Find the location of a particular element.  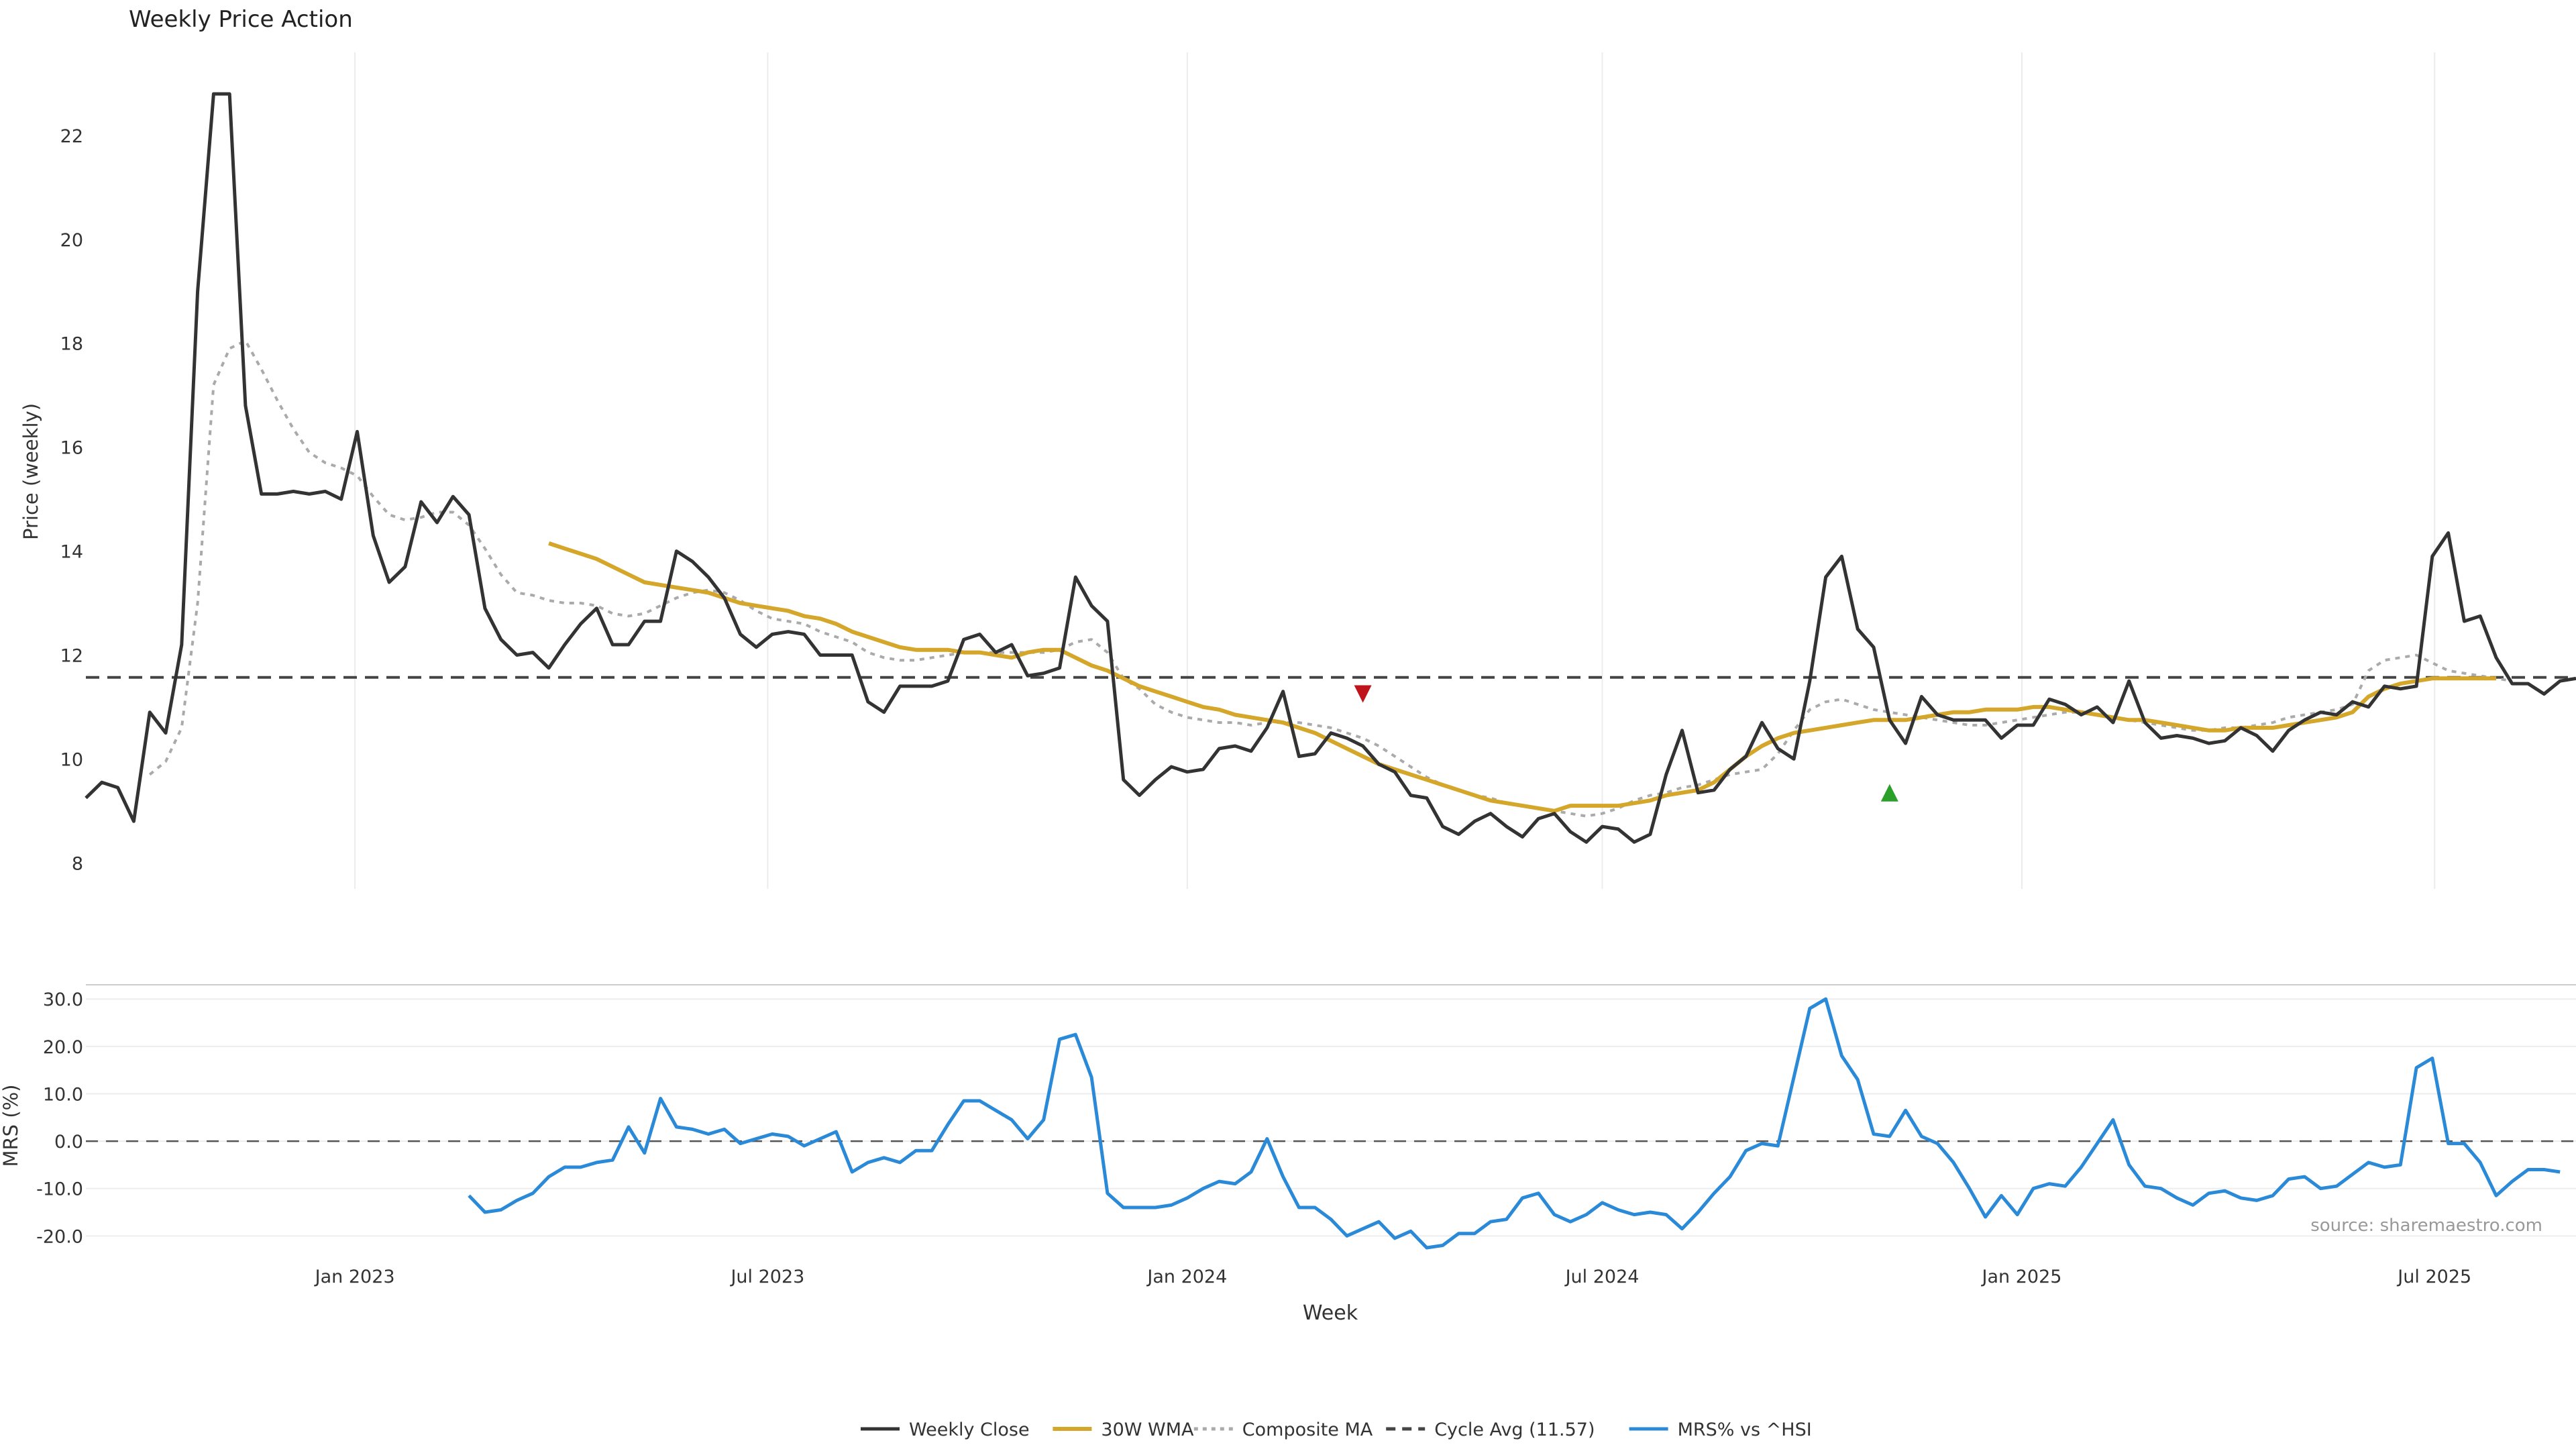

legend-item-4: MRS% vs ^HSI is located at coordinates (1720, 1429).